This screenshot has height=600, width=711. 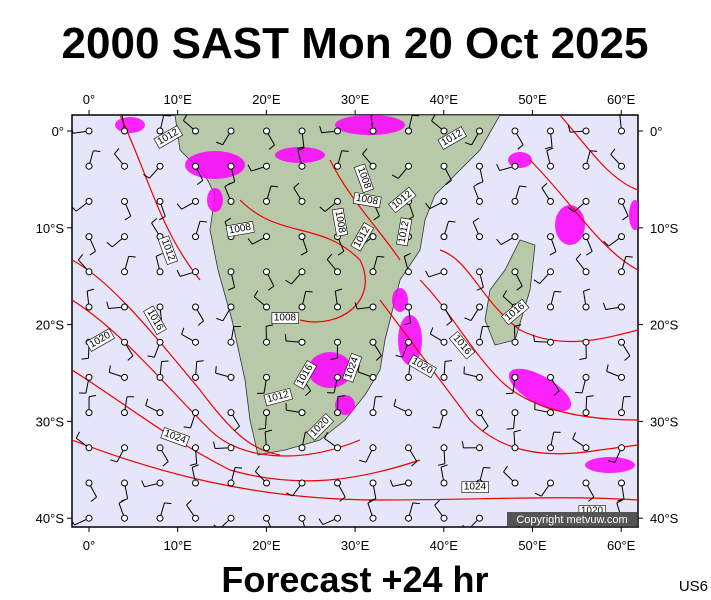 I want to click on lat-label-right: 40°S, so click(x=664, y=518).